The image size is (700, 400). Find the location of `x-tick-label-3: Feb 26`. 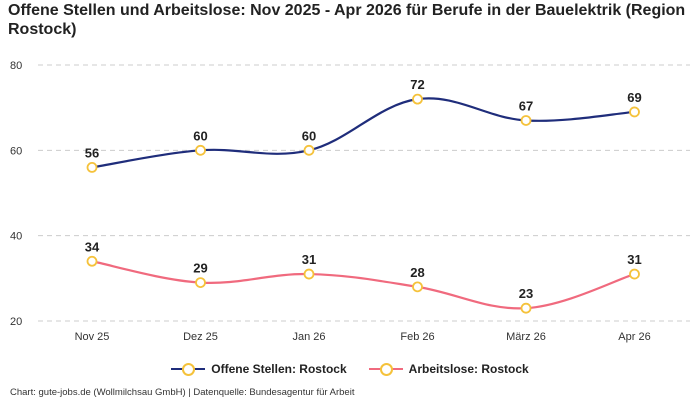

x-tick-label-3: Feb 26 is located at coordinates (417, 337).